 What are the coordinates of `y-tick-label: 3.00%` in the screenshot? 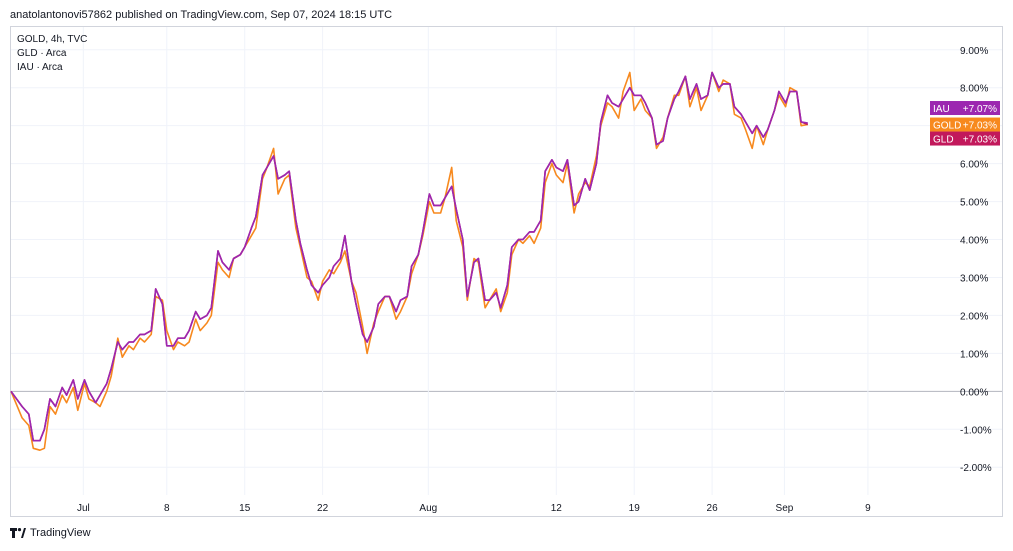 It's located at (974, 278).